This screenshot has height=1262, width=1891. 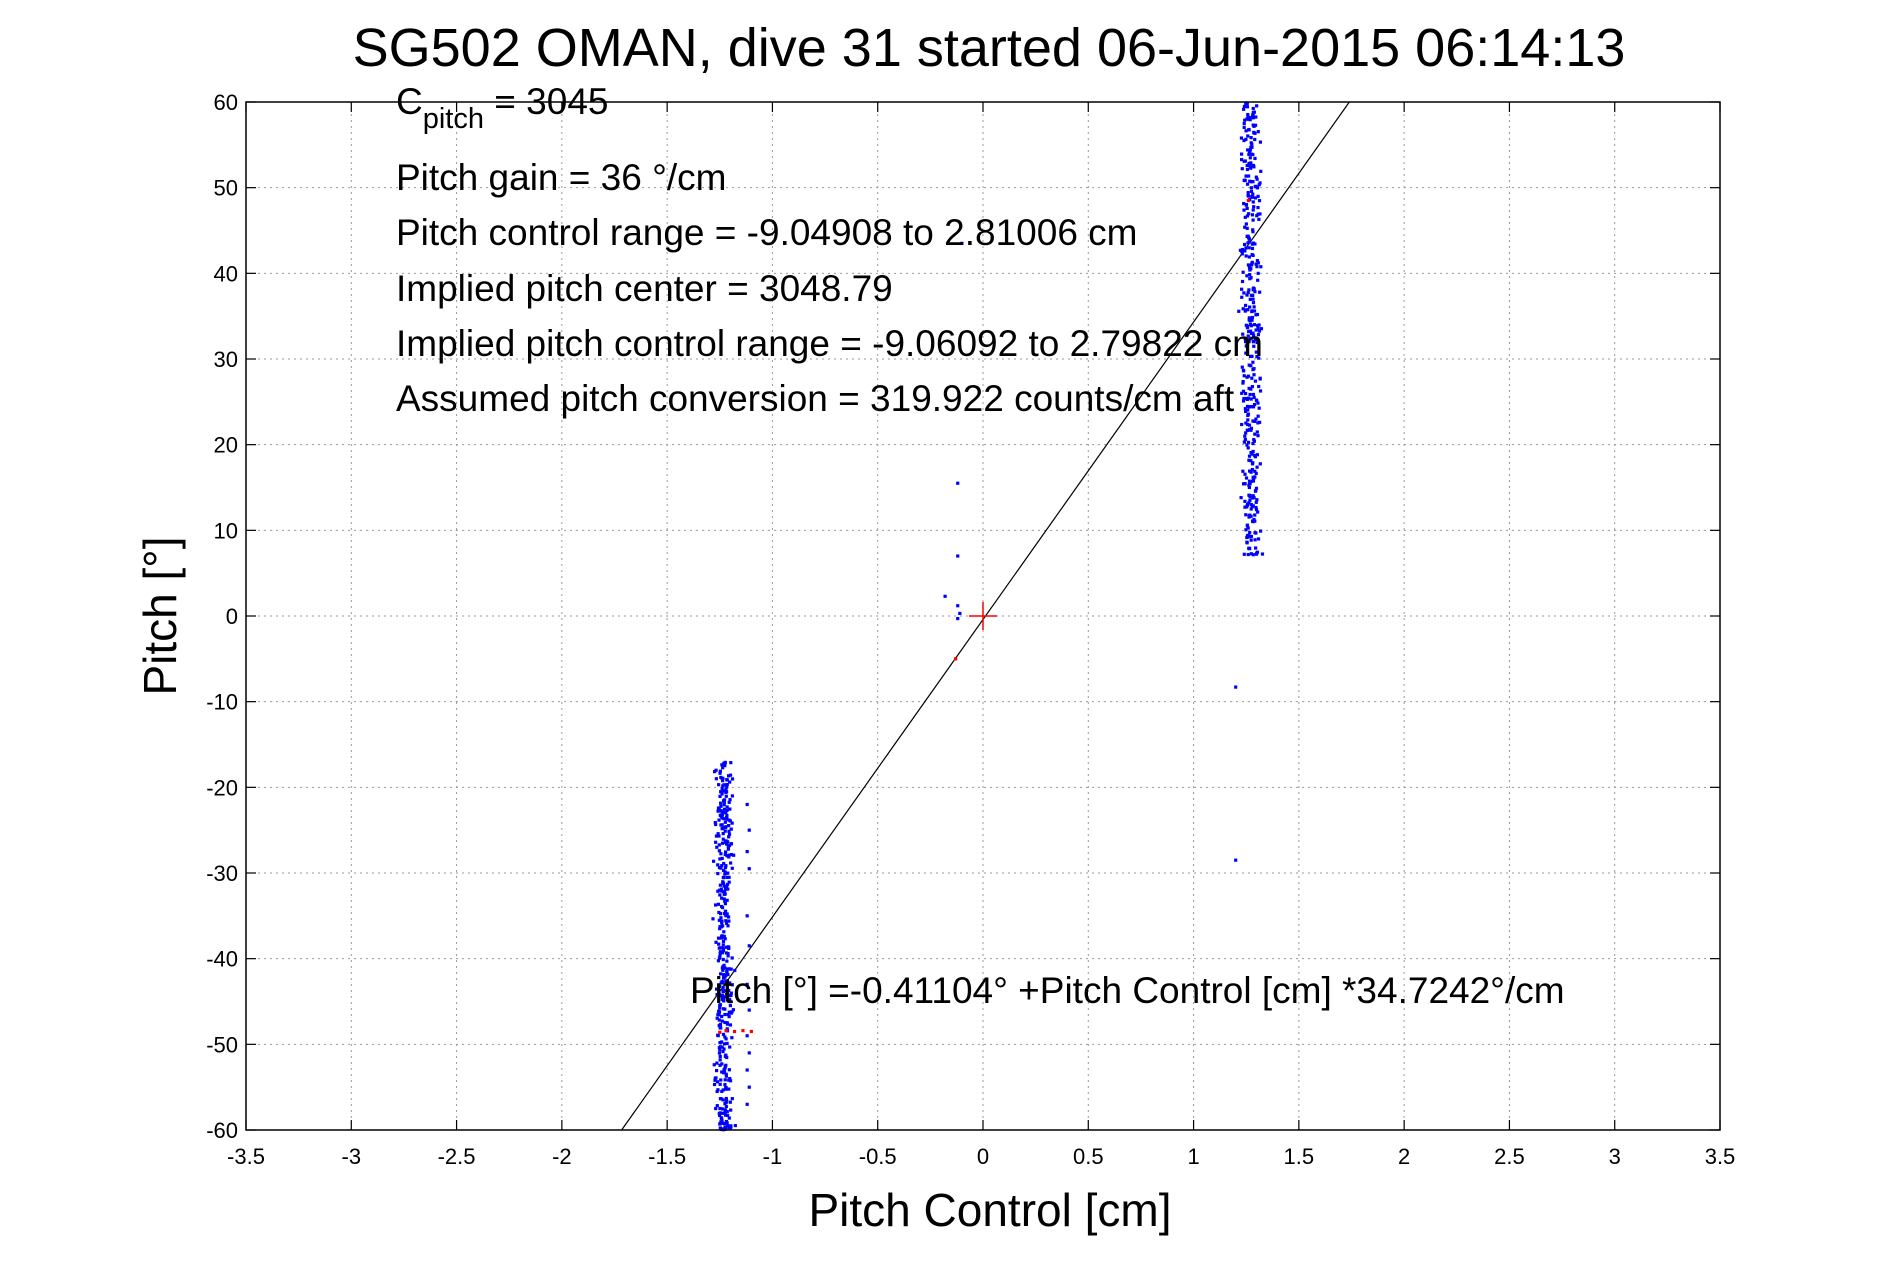 I want to click on x-tick-label: 1, so click(x=1193, y=1156).